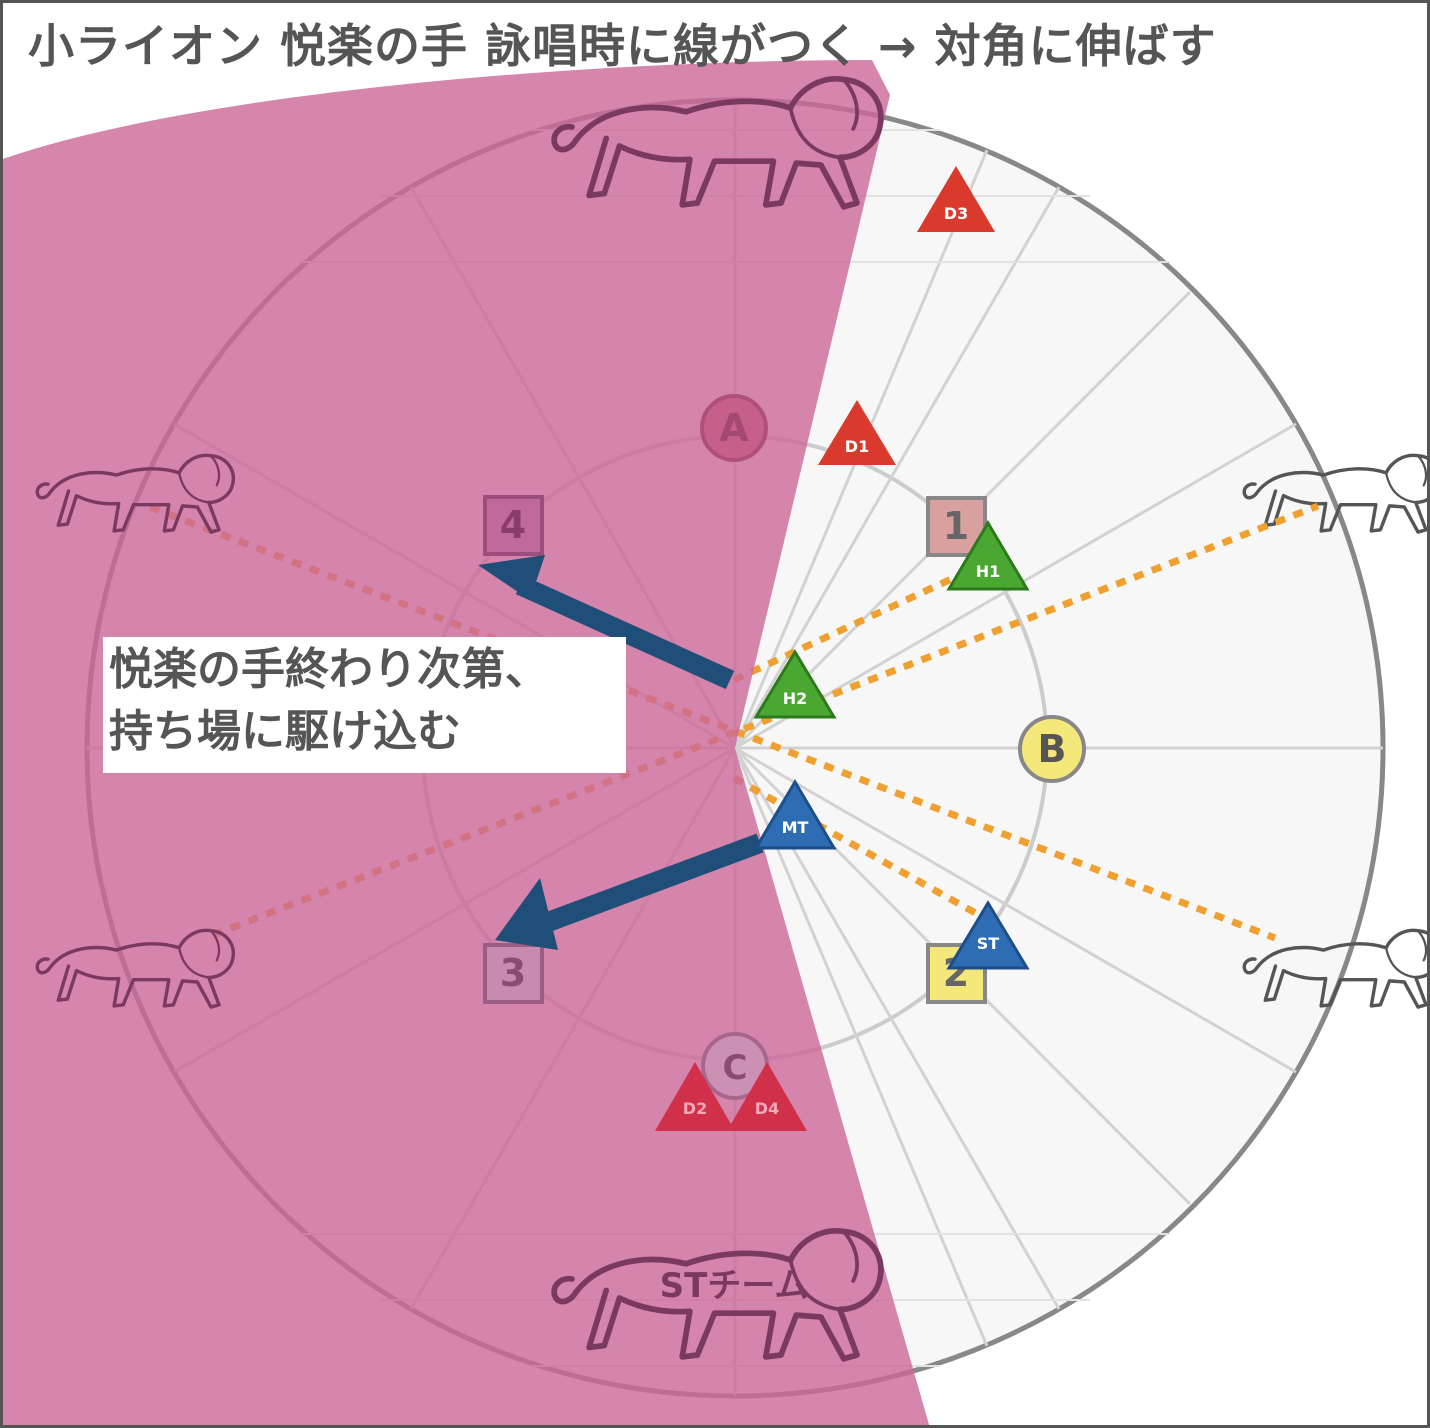  I want to click on waymark-c: C, so click(735, 1066).